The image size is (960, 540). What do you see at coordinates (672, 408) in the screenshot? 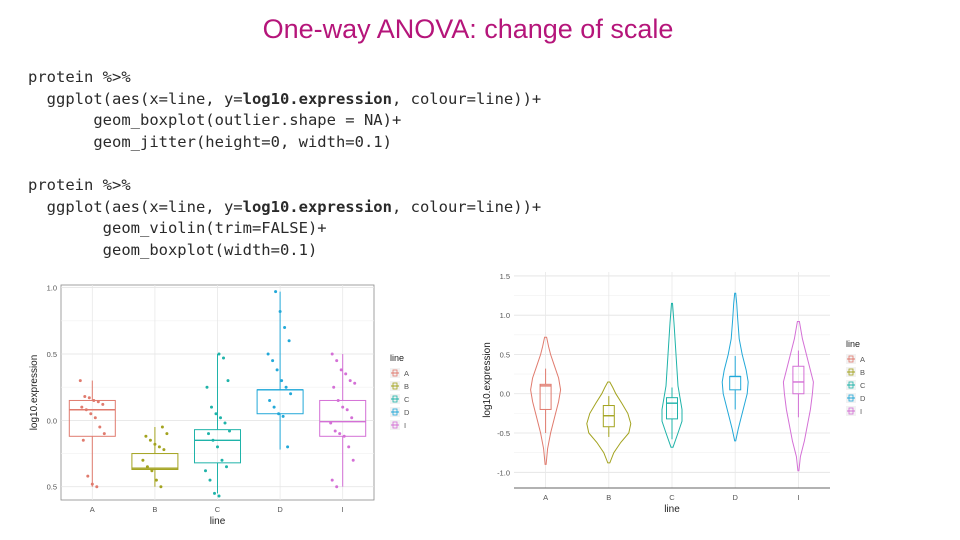
I see `box-C` at bounding box center [672, 408].